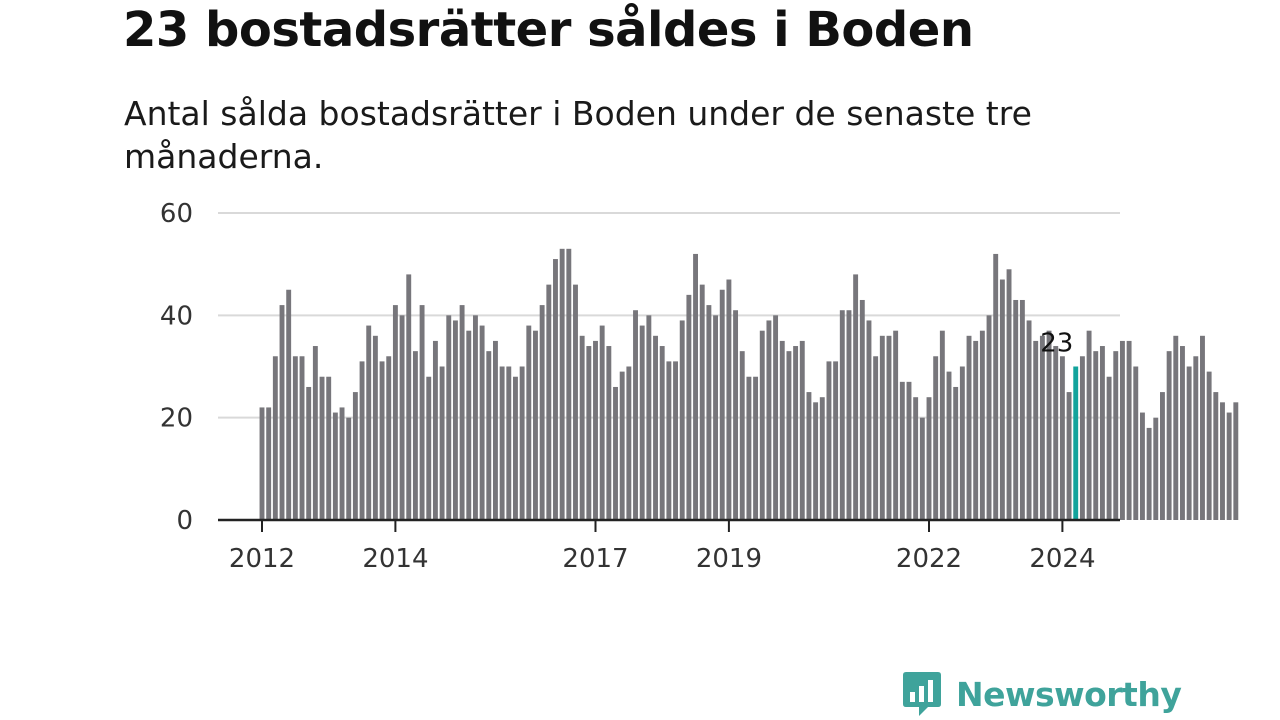  Describe the element at coordinates (922, 694) in the screenshot. I see `newsworthy-logo-icon` at that location.